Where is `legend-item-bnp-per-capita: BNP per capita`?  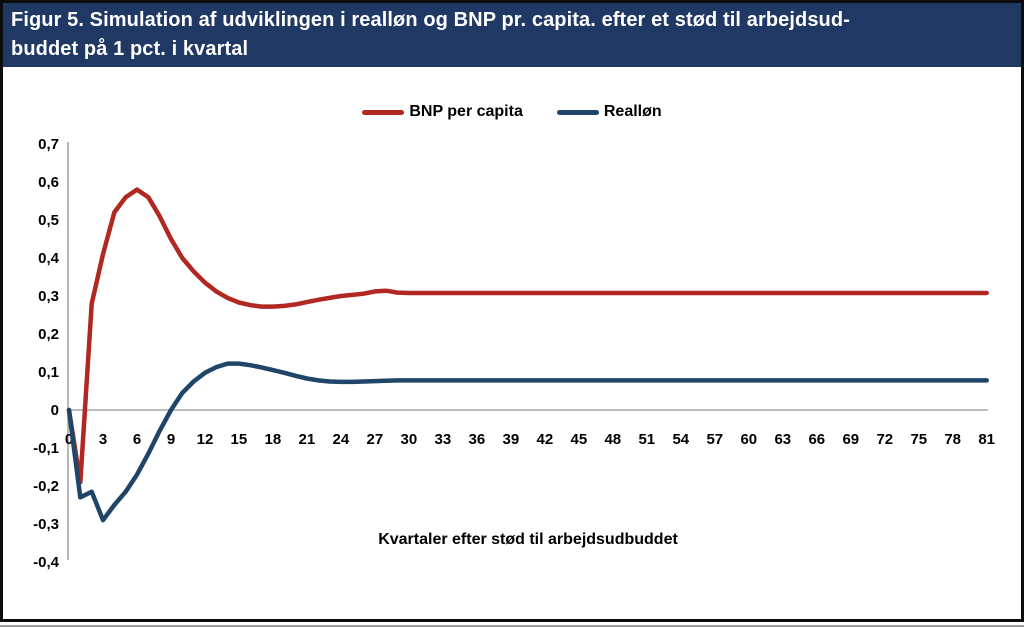 legend-item-bnp-per-capita: BNP per capita is located at coordinates (442, 112).